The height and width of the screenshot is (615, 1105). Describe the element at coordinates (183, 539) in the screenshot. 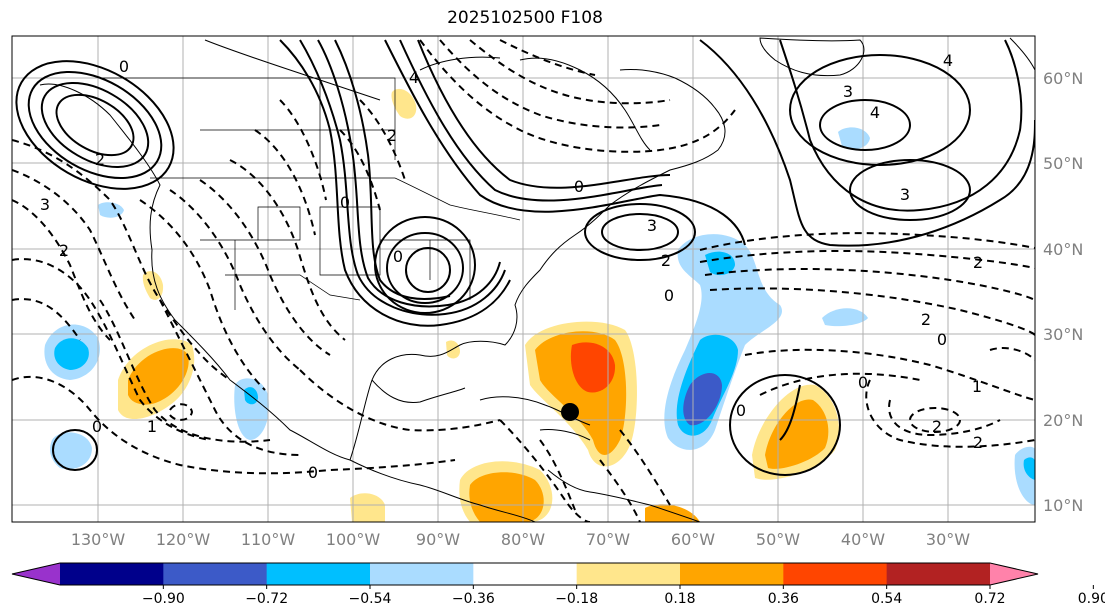

I see `lon-label: 120°W` at that location.